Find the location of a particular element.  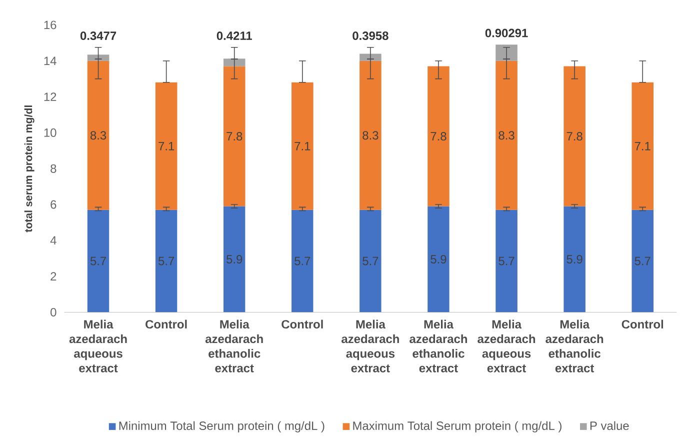

y-tick-label: 12 is located at coordinates (50, 96).